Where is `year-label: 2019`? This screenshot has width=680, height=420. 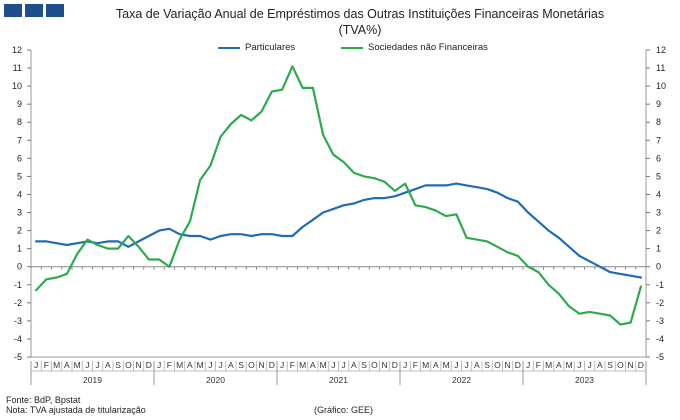 year-label: 2019 is located at coordinates (92, 380).